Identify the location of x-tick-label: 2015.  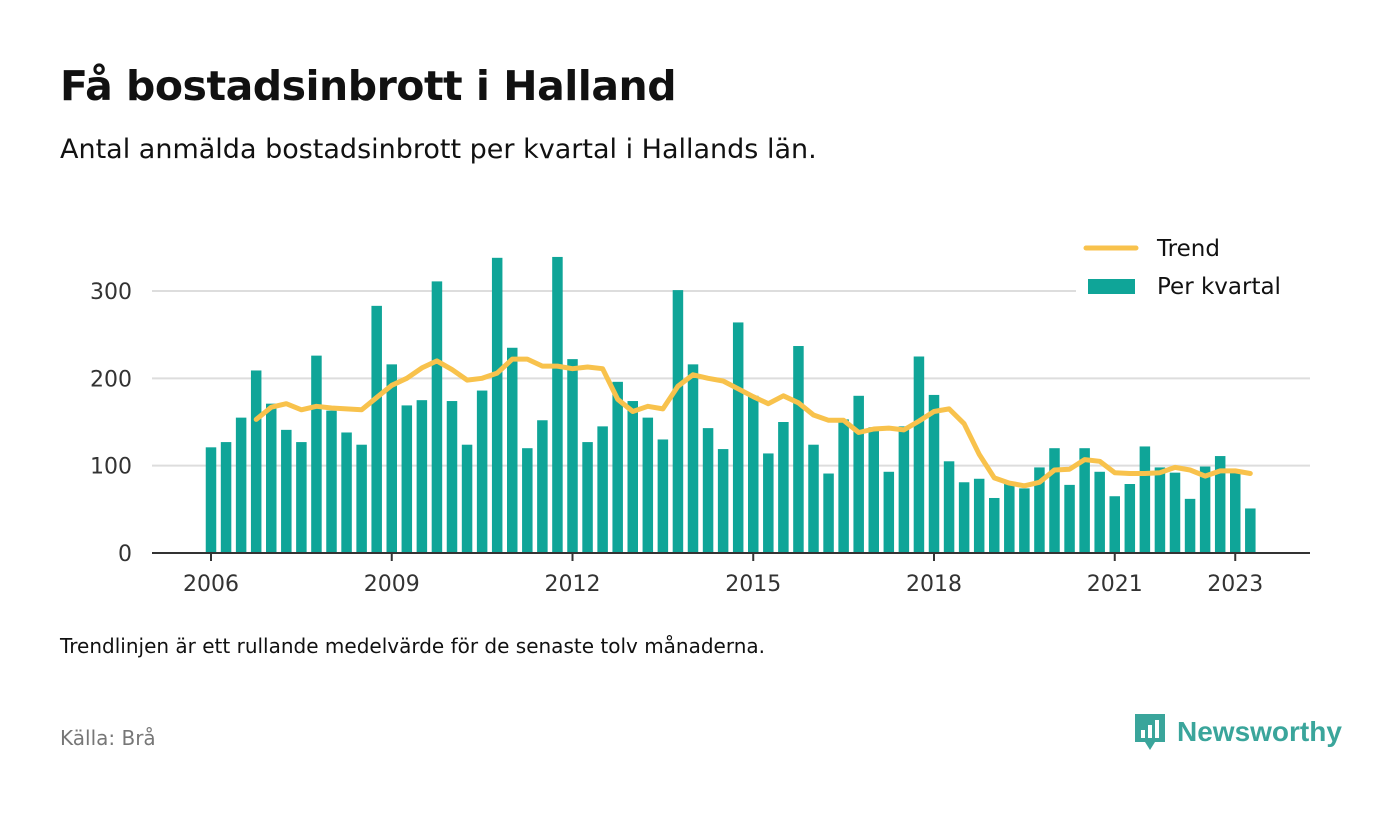
(753, 584).